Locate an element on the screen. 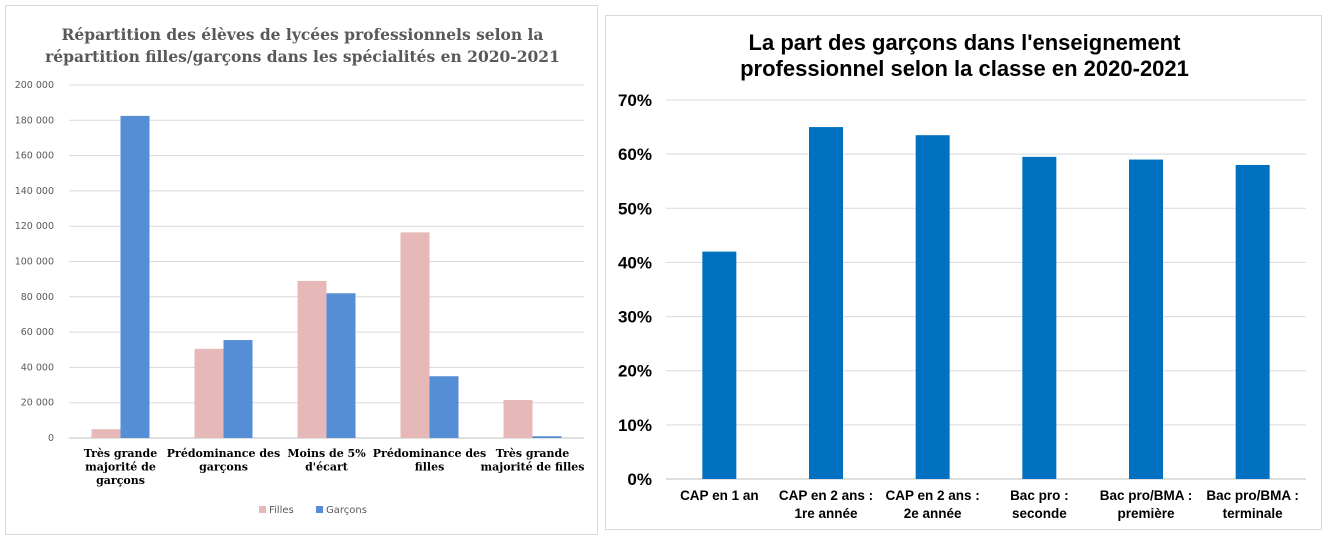 The image size is (1331, 544). left-legend-swatch-garçons is located at coordinates (319, 509).